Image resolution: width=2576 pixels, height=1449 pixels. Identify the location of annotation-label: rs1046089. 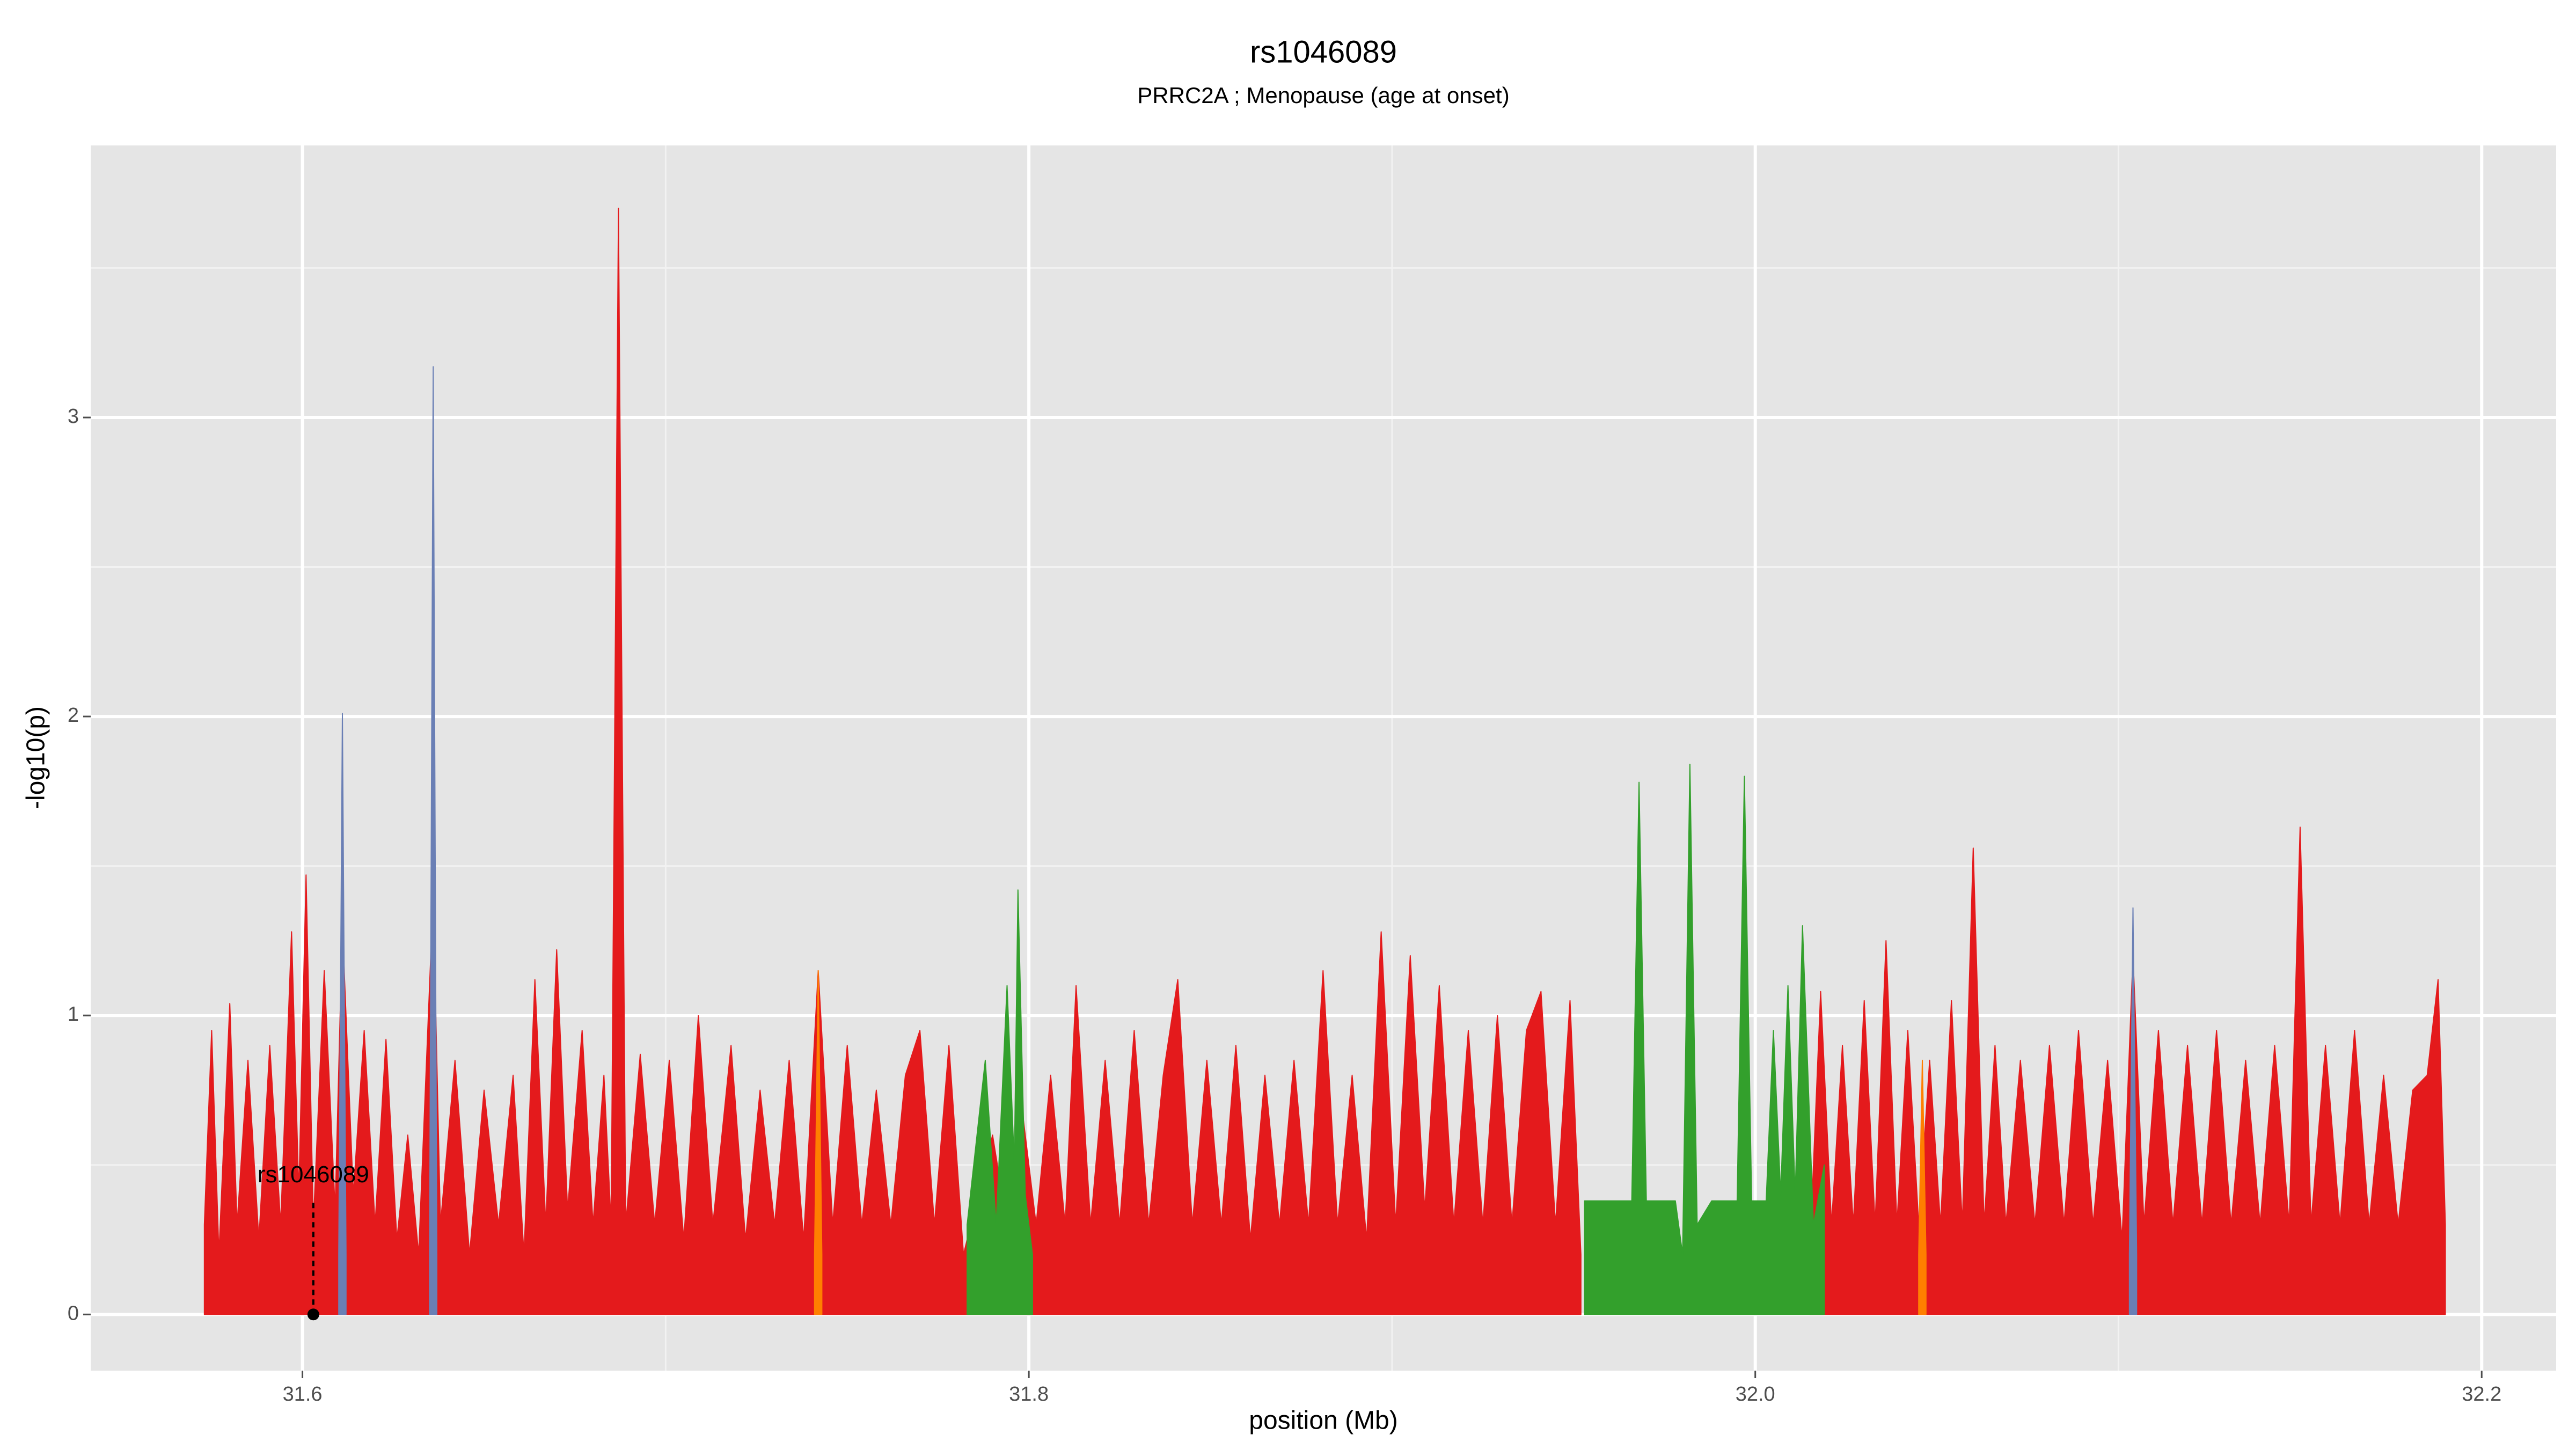
(313, 1174).